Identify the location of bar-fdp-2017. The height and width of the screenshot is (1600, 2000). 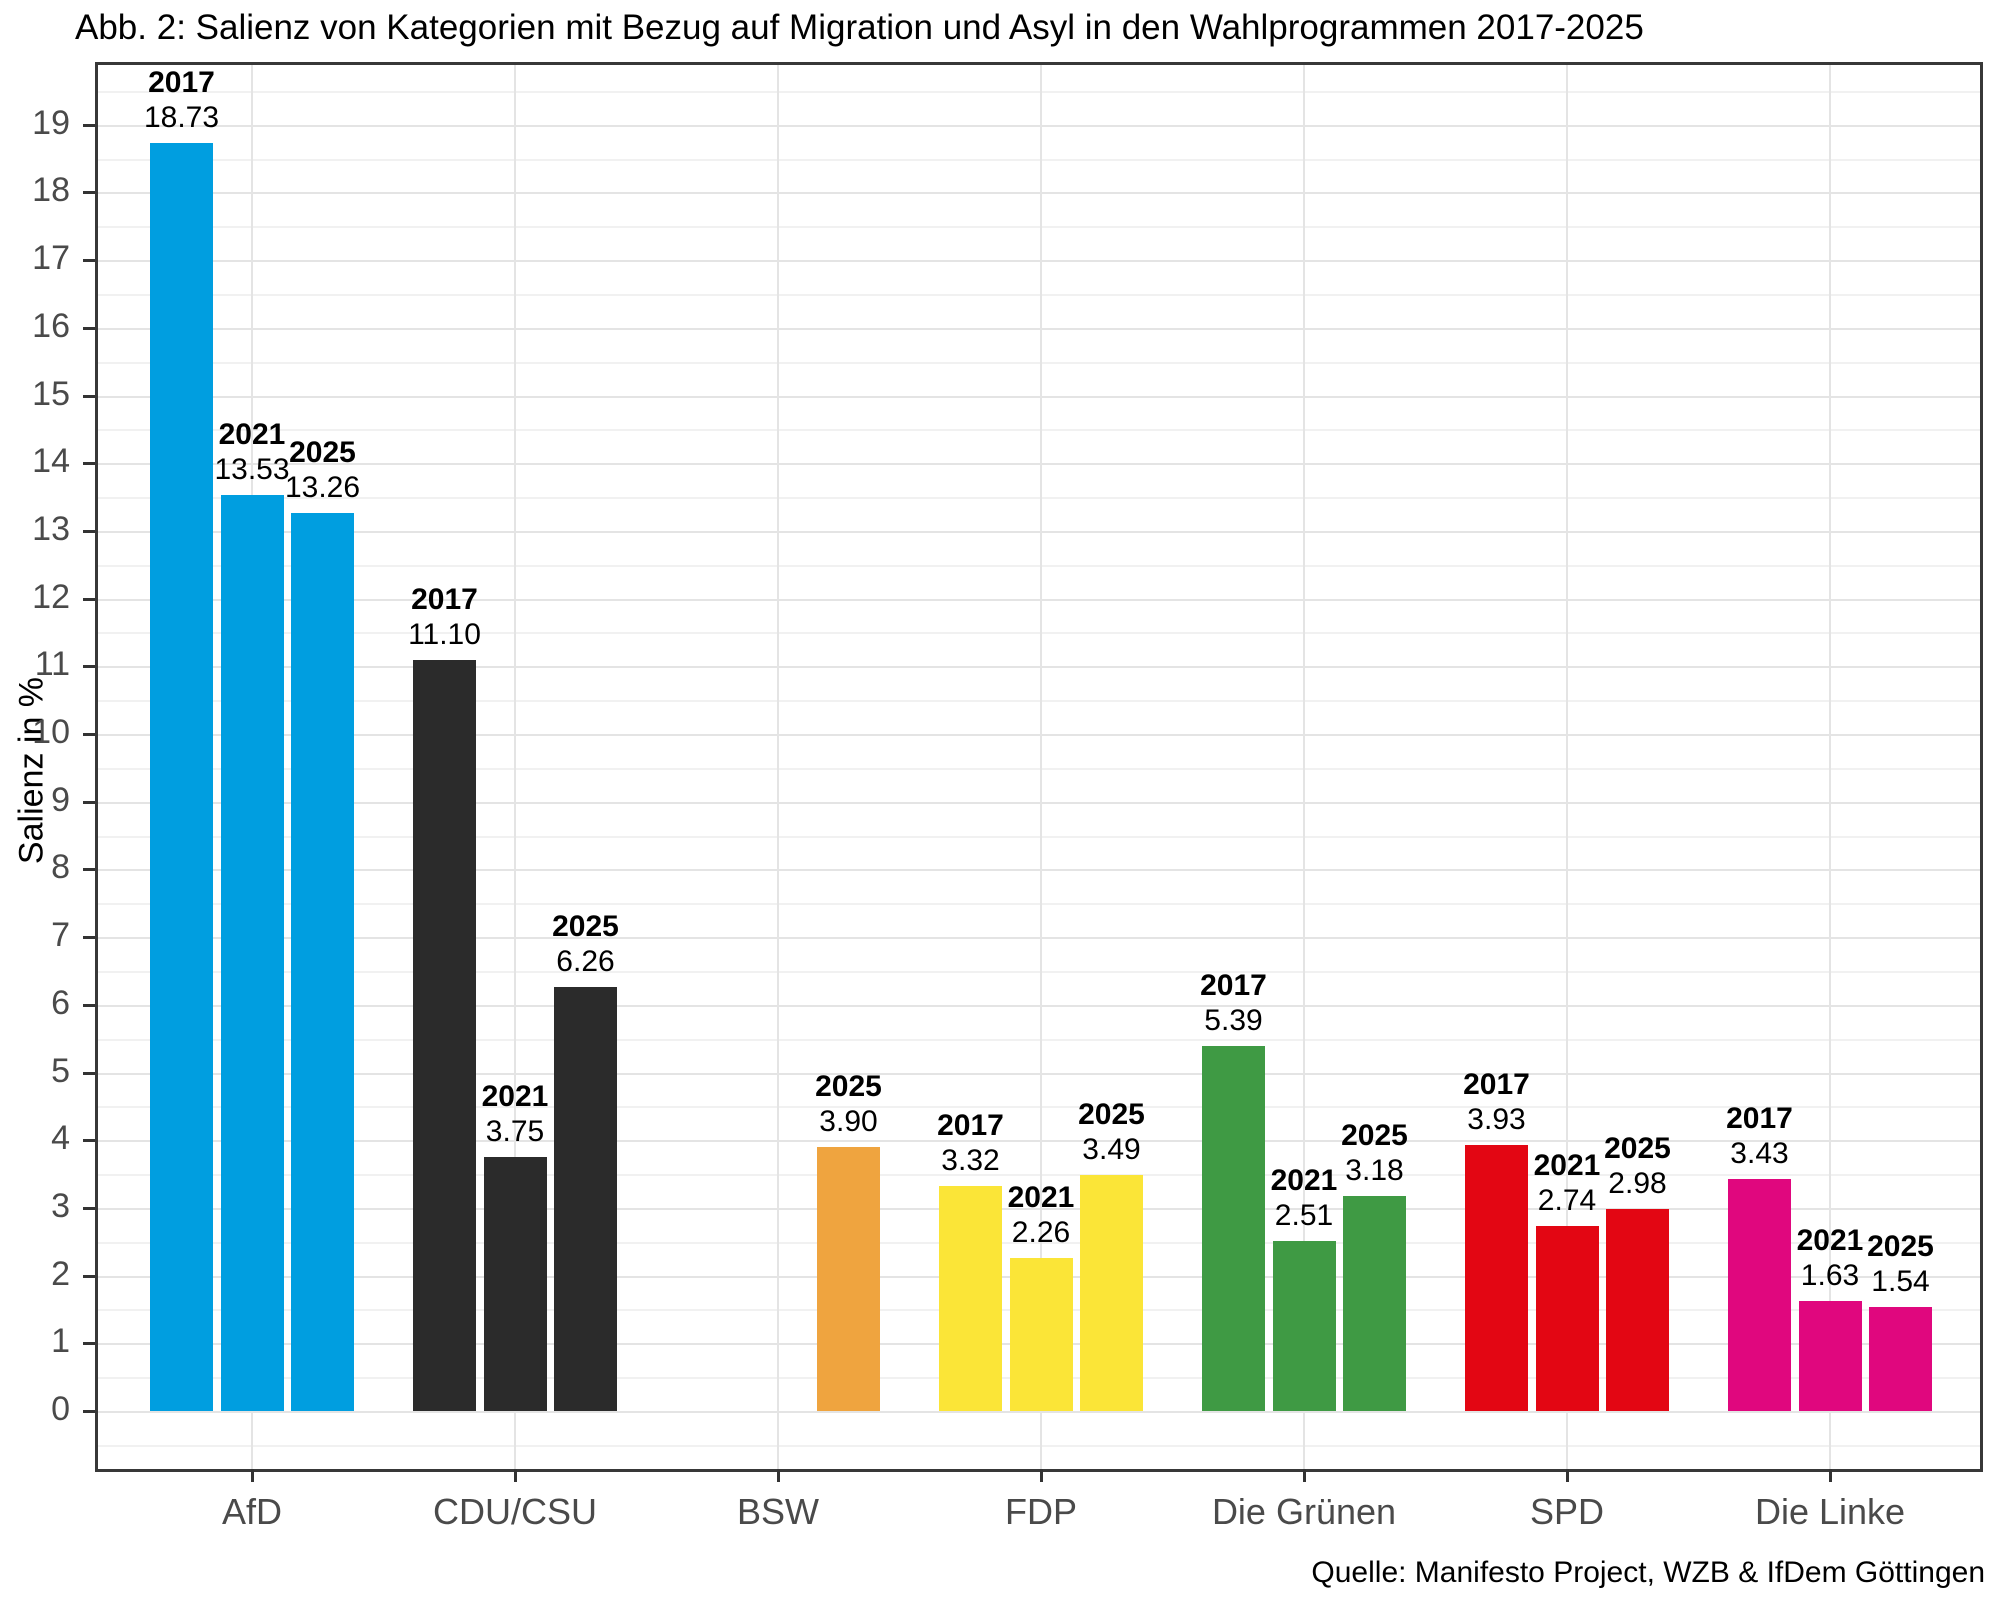
(970, 1298).